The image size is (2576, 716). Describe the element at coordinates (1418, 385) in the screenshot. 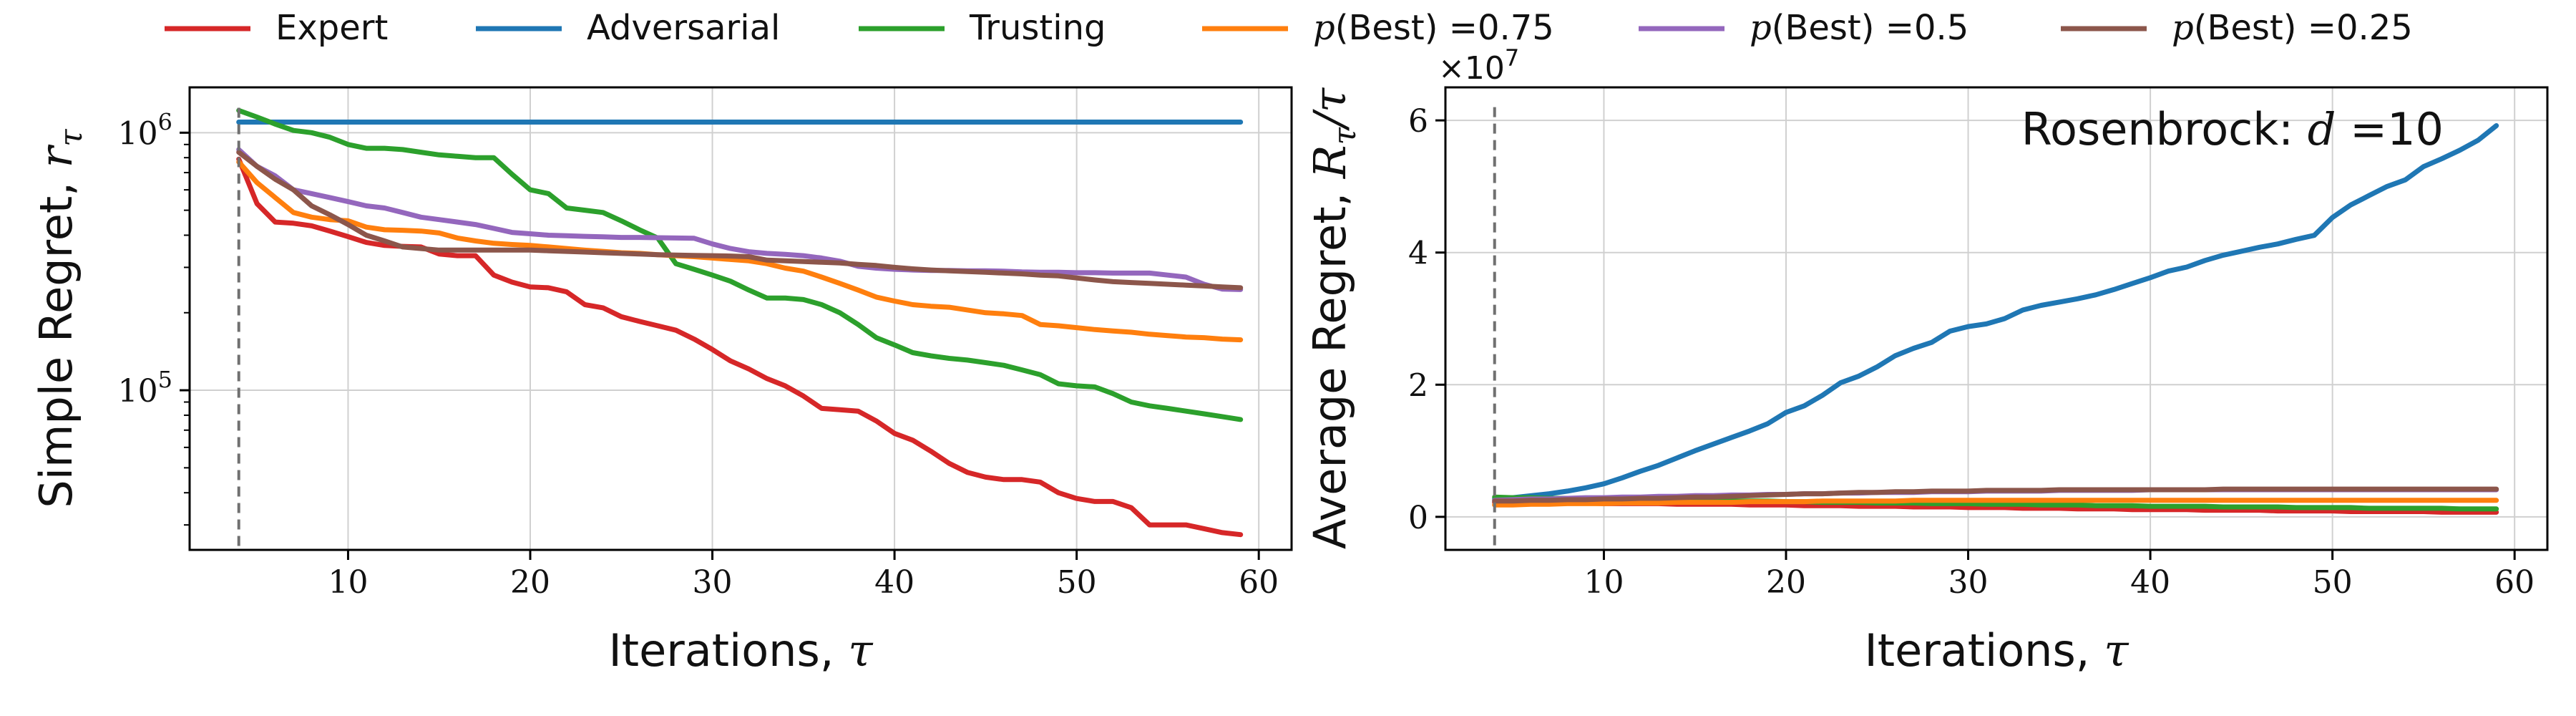

I see `y-tick-label: 2` at that location.